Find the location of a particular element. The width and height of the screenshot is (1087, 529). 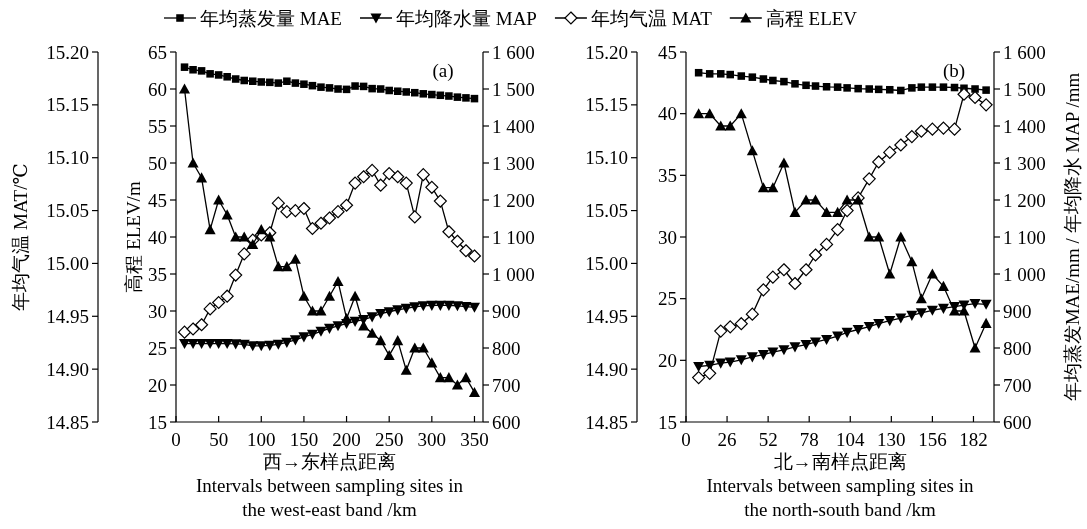

y2-tick-label: 900 is located at coordinates (1017, 311).